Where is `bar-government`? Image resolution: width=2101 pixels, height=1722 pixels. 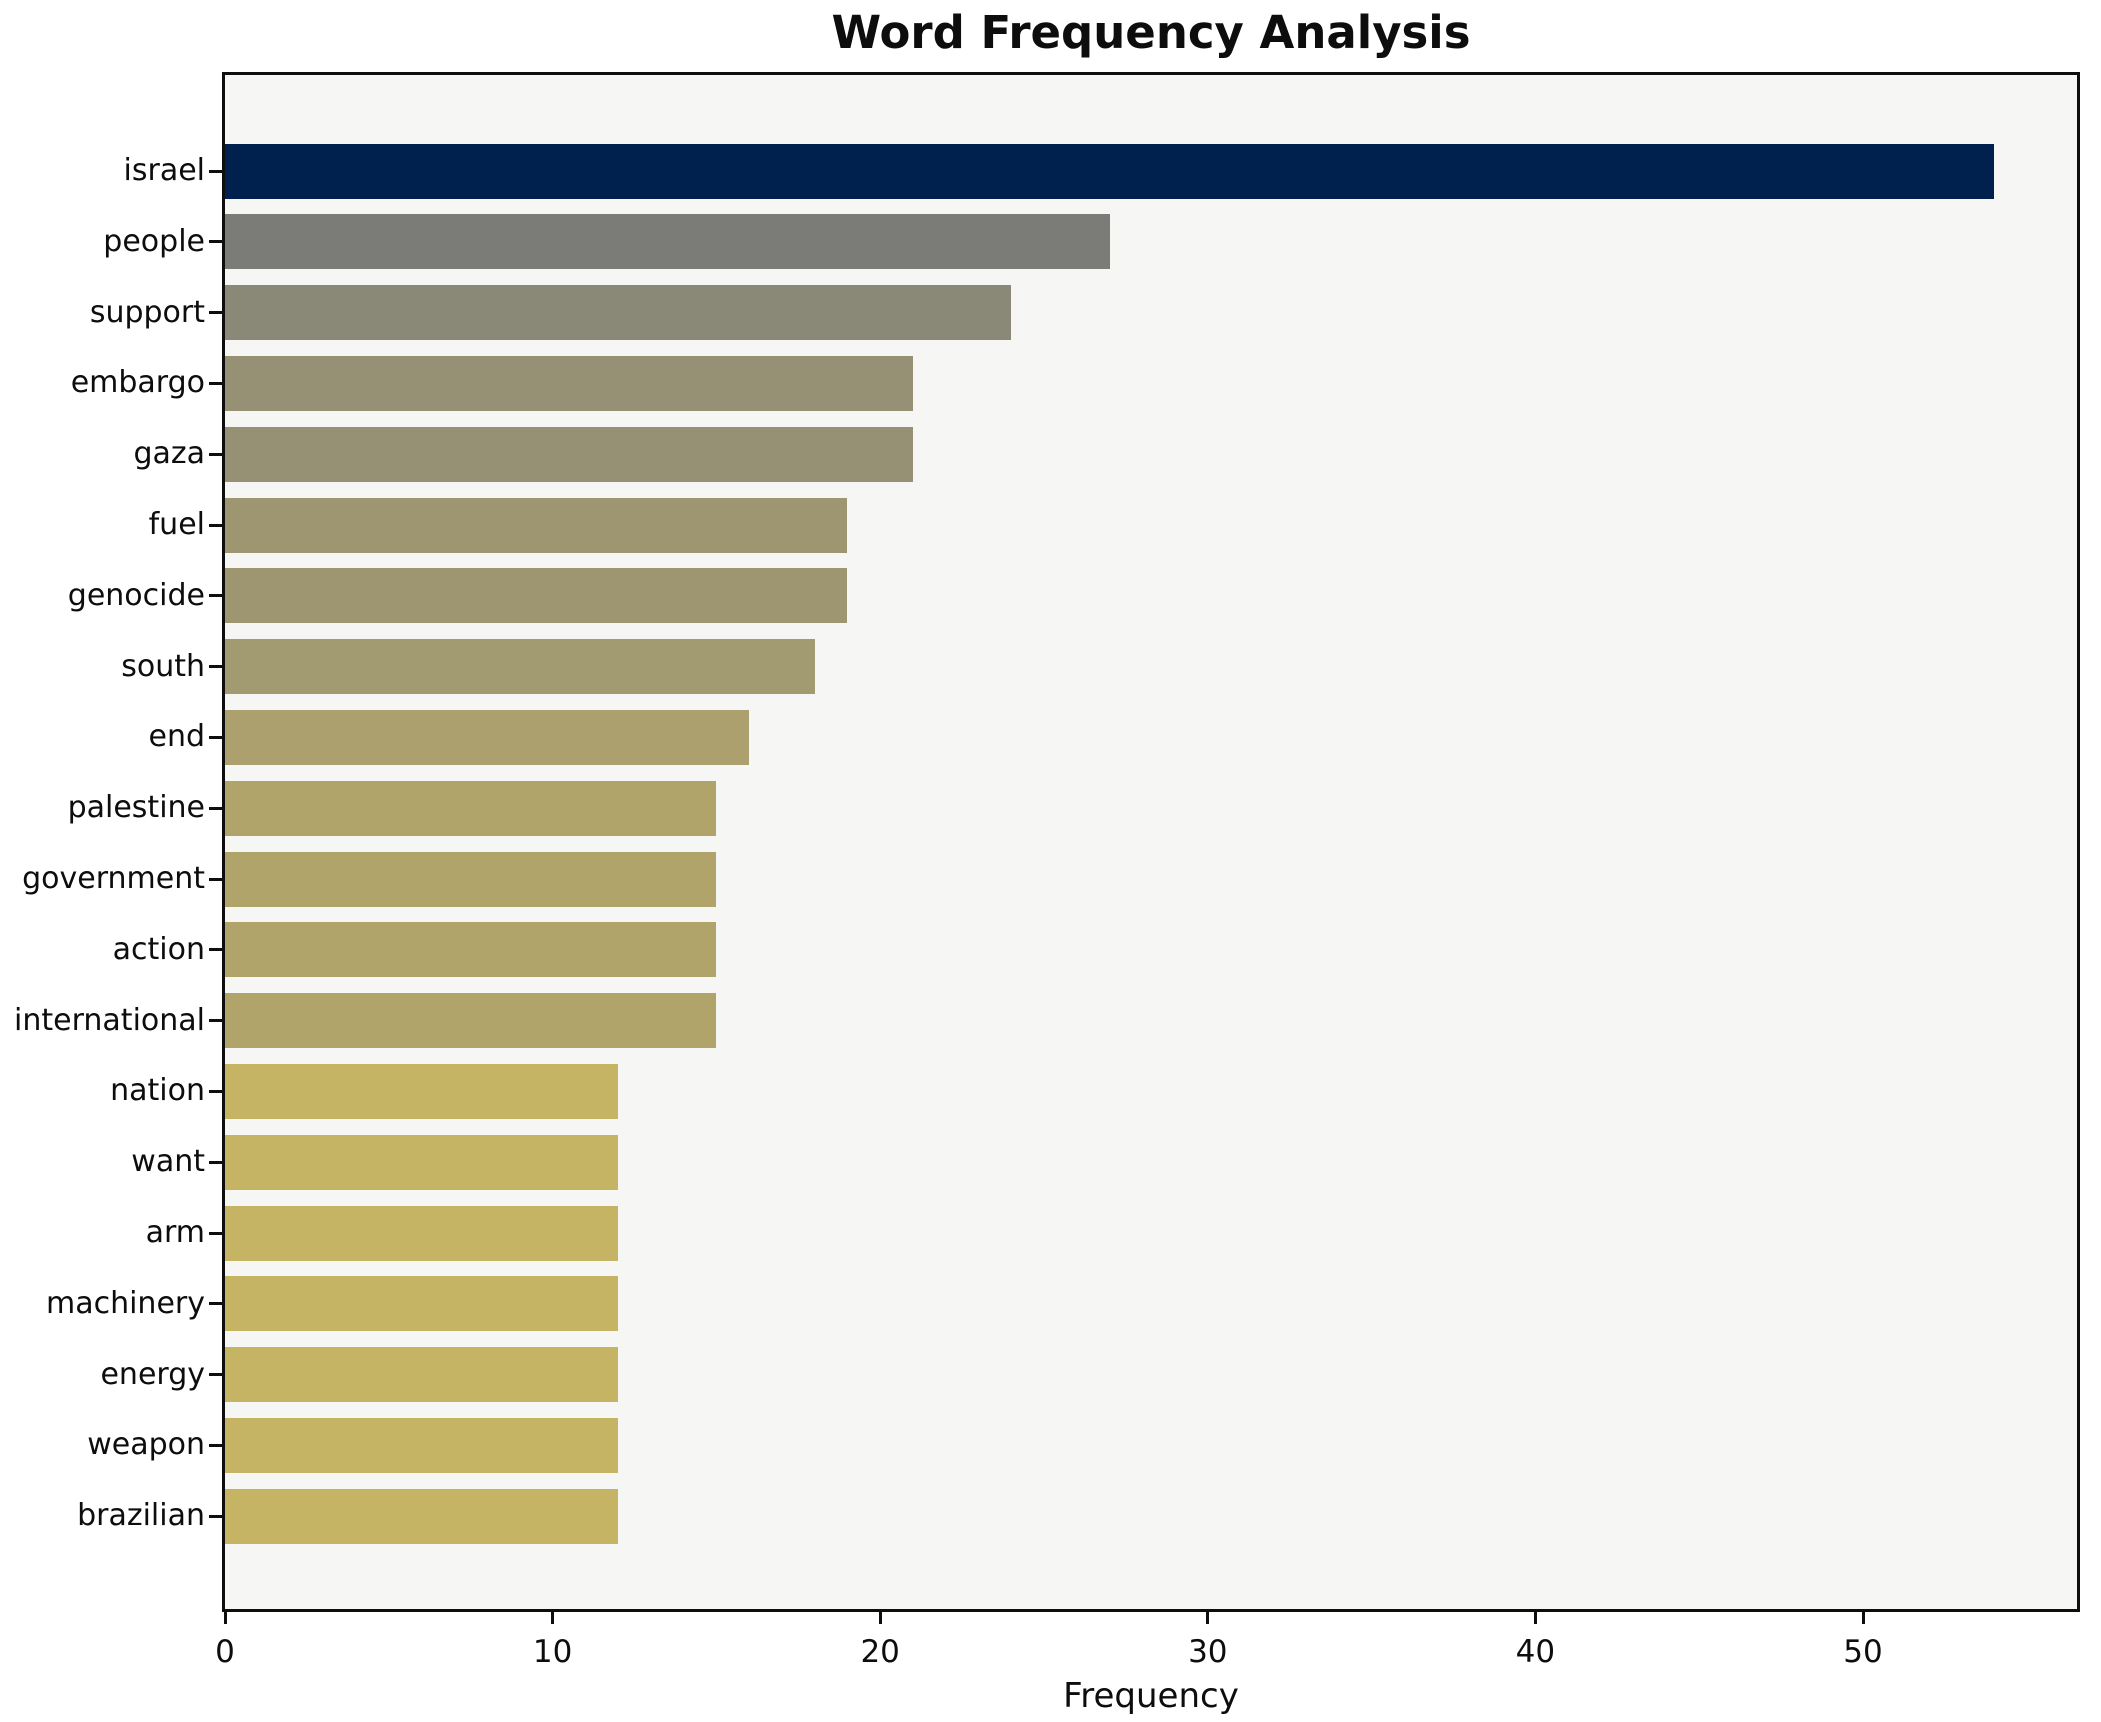 bar-government is located at coordinates (471, 879).